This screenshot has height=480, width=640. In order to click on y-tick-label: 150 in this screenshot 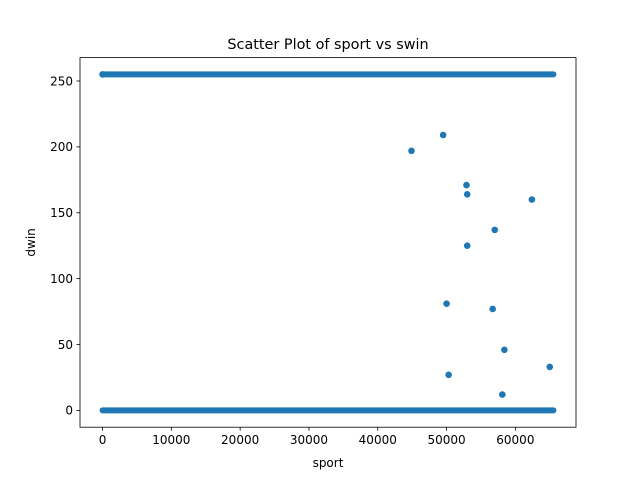, I will do `click(61, 213)`.